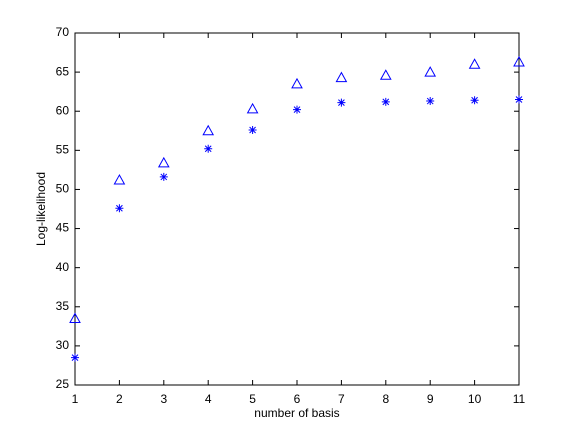 This screenshot has height=434, width=575. What do you see at coordinates (63, 345) in the screenshot?
I see `y-tick-label: 30` at bounding box center [63, 345].